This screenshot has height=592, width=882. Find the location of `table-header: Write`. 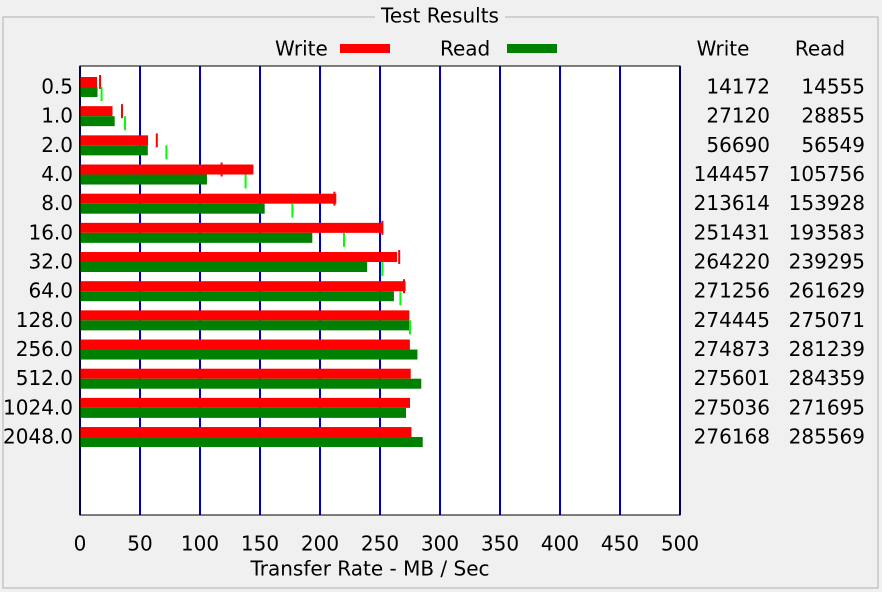

table-header: Write is located at coordinates (723, 49).